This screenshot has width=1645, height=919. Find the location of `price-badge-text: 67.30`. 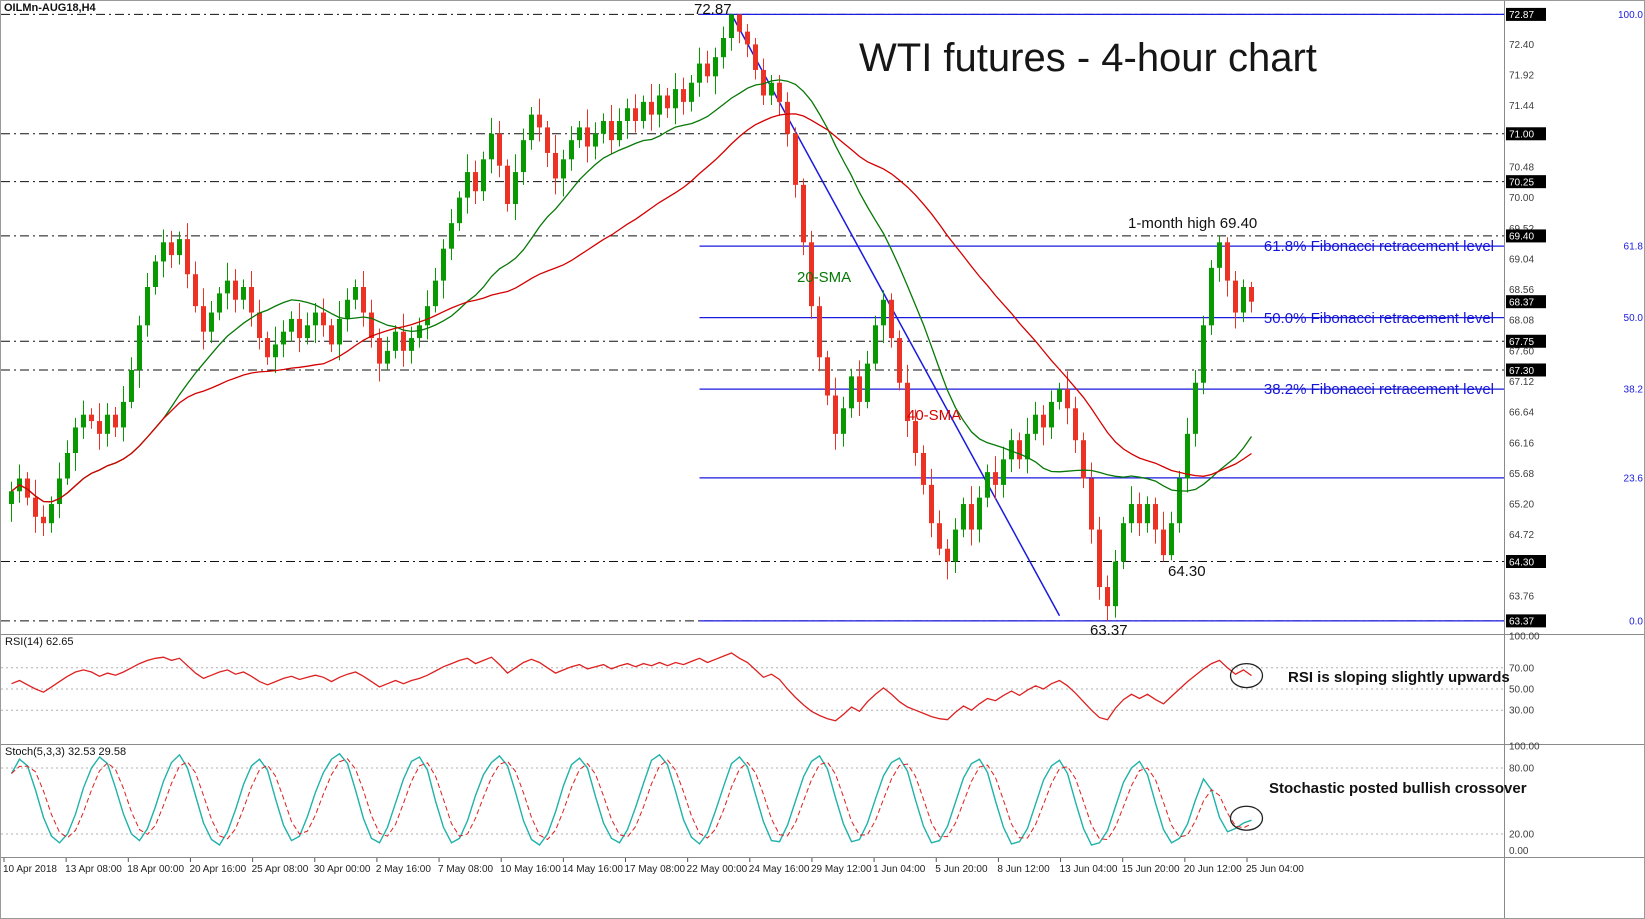

price-badge-text: 67.30 is located at coordinates (1521, 371).